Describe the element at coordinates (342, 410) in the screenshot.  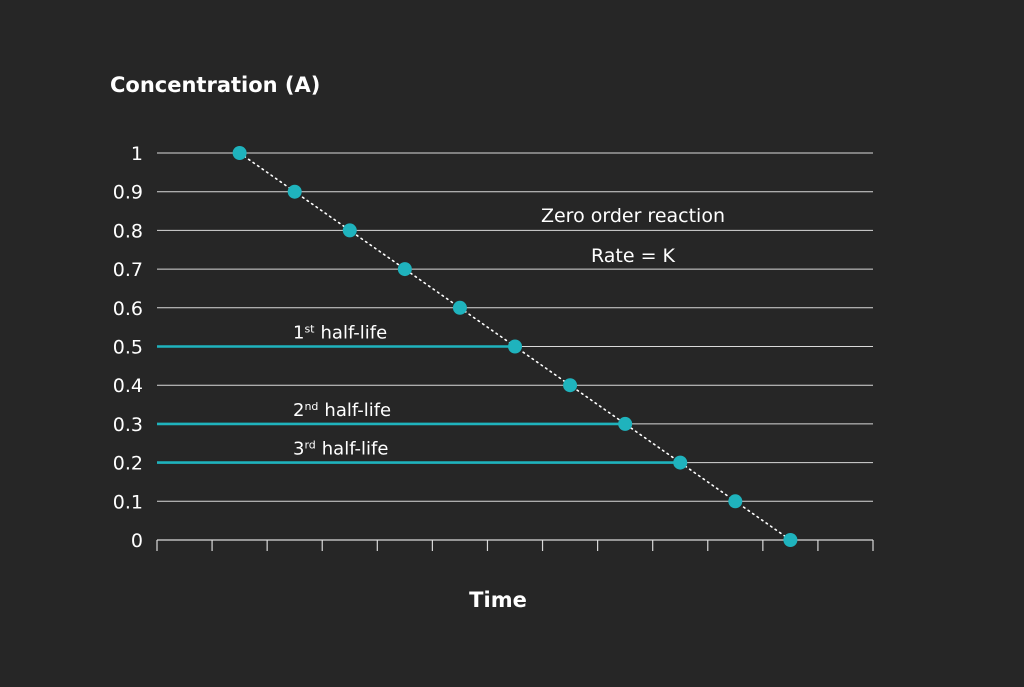
I see `half-life-label: 2nd half-life` at that location.